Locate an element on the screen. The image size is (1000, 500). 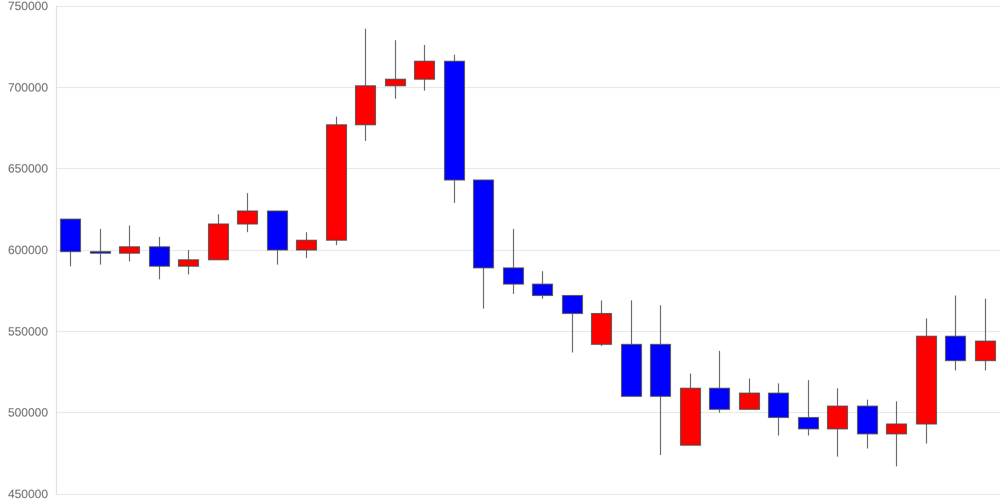
y-tick-label: 550000 is located at coordinates (28, 331).